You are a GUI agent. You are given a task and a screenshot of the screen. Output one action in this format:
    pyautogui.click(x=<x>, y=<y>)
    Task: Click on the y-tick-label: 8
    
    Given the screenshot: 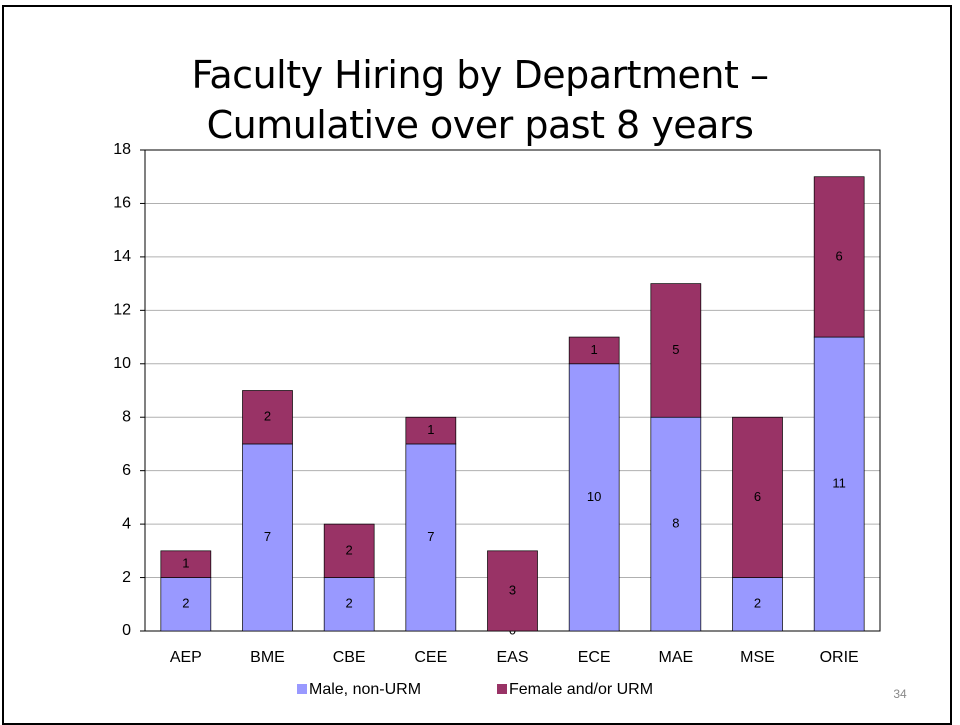 What is the action you would take?
    pyautogui.click(x=126, y=416)
    